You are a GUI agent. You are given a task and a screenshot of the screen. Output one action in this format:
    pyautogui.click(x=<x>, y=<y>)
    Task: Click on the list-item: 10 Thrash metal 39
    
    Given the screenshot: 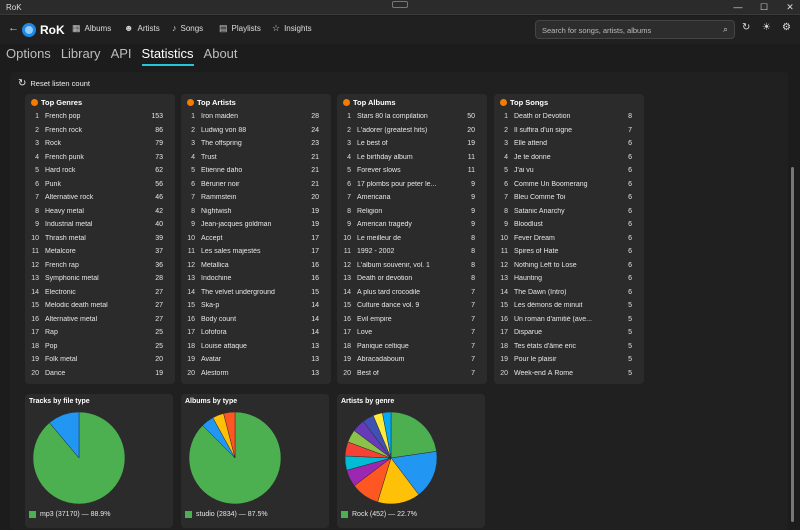 What is the action you would take?
    pyautogui.click(x=96, y=239)
    